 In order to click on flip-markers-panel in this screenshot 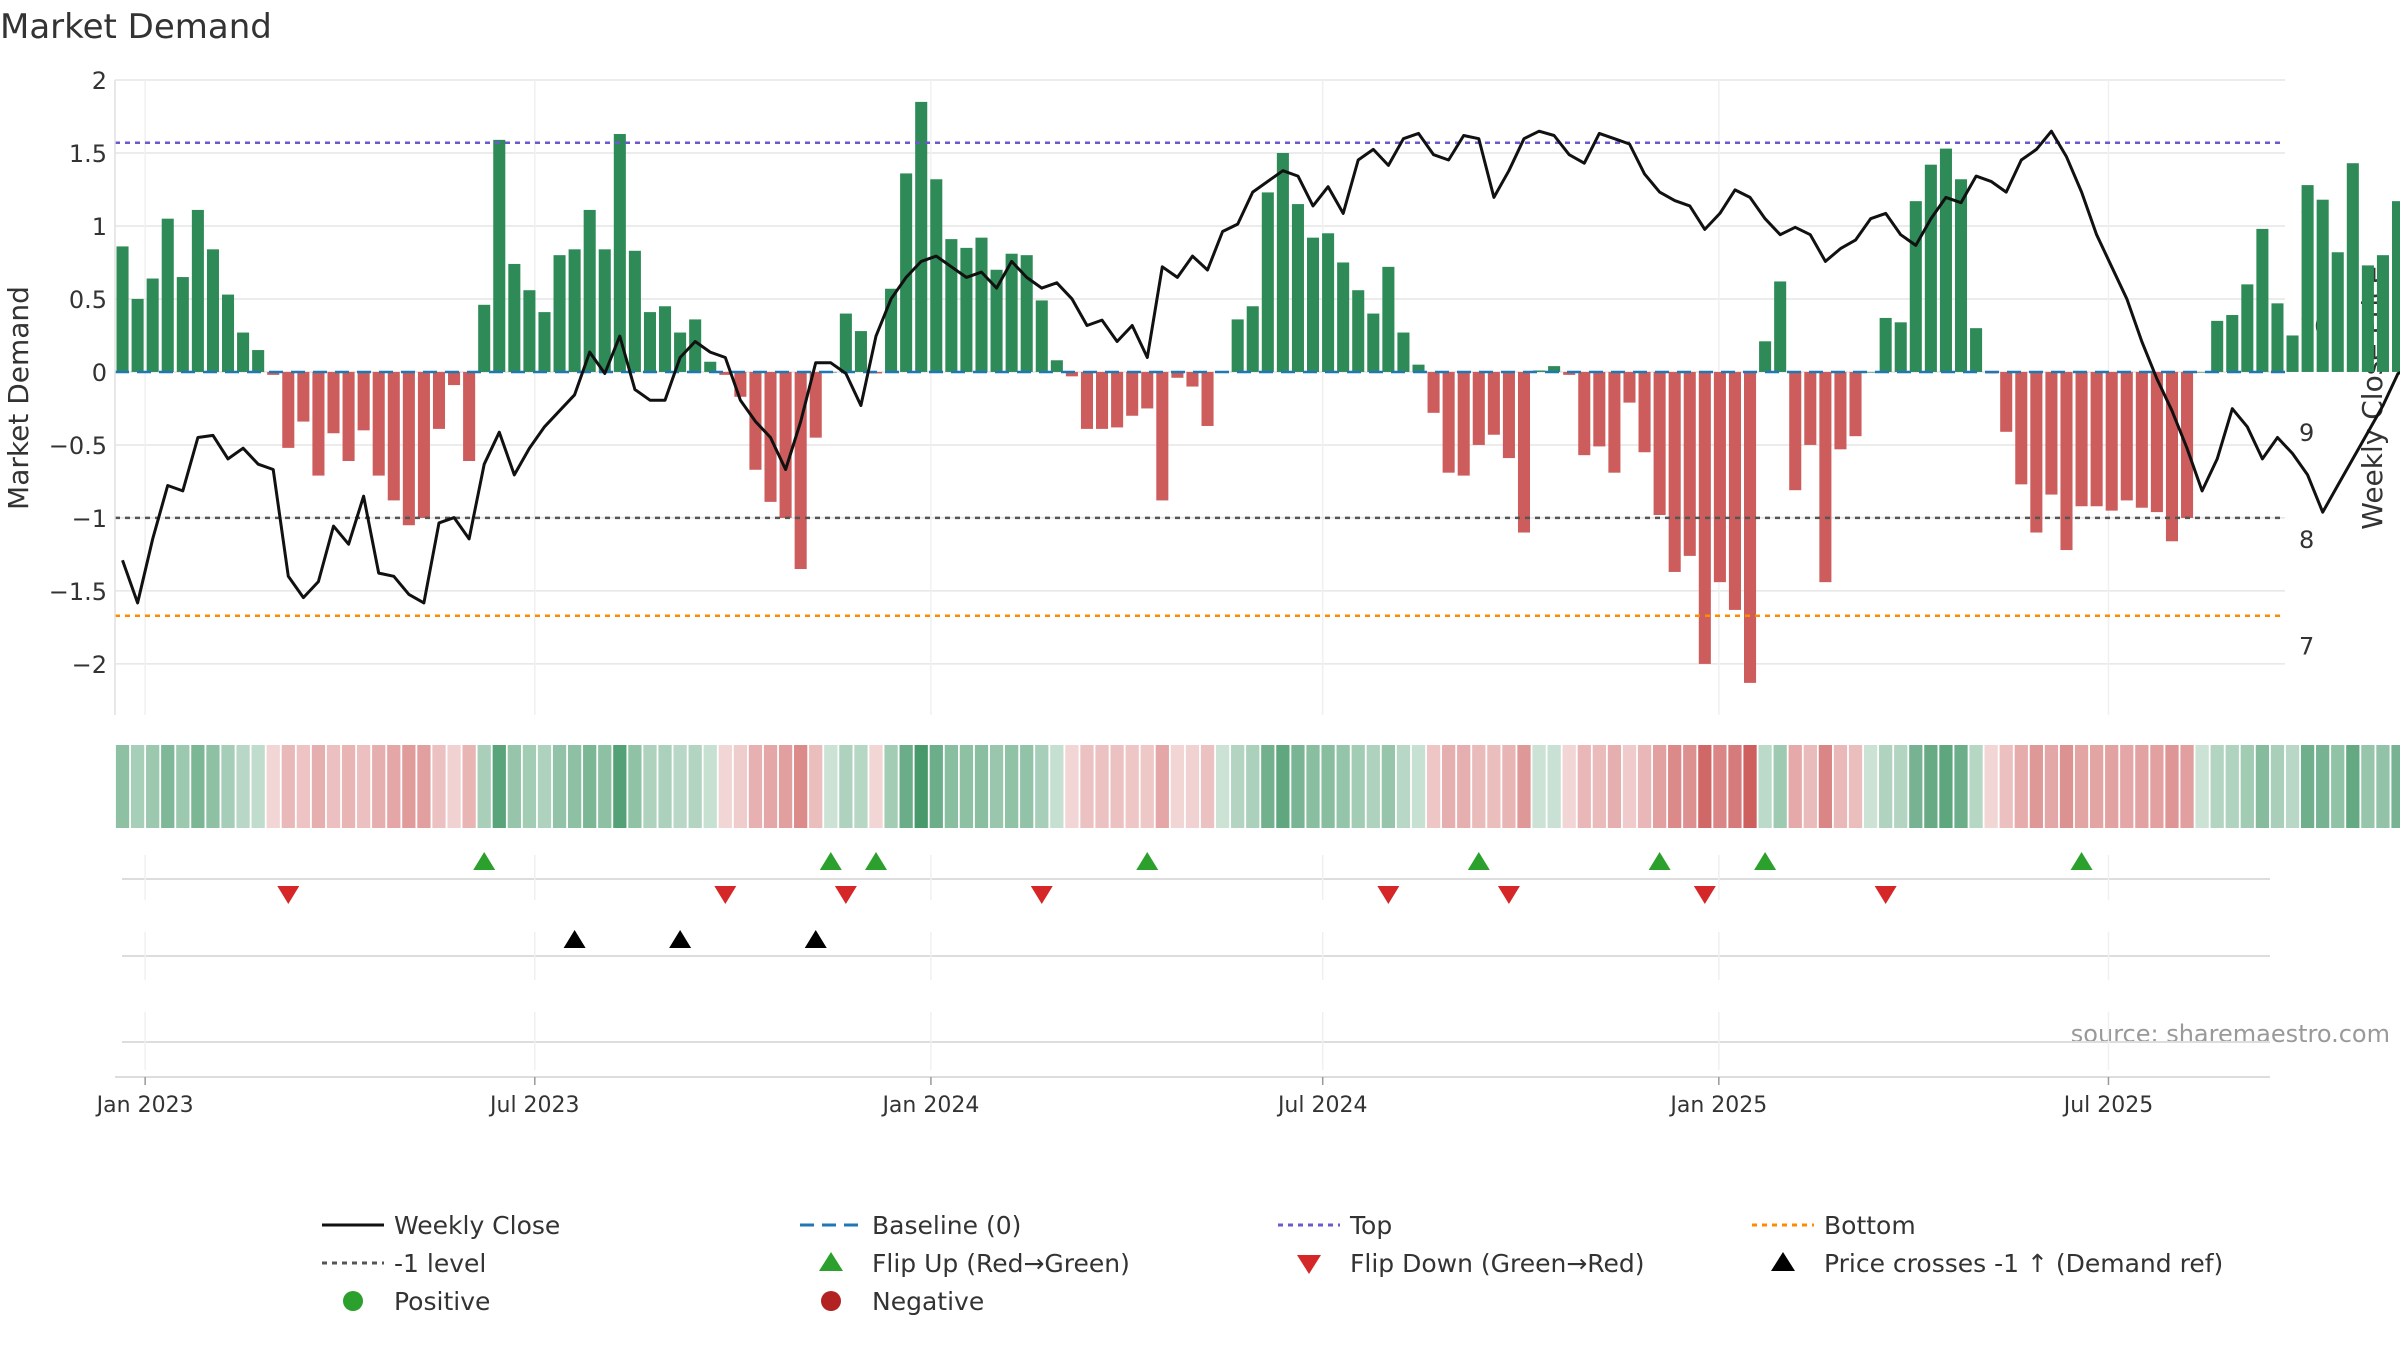, I will do `click(1196, 878)`.